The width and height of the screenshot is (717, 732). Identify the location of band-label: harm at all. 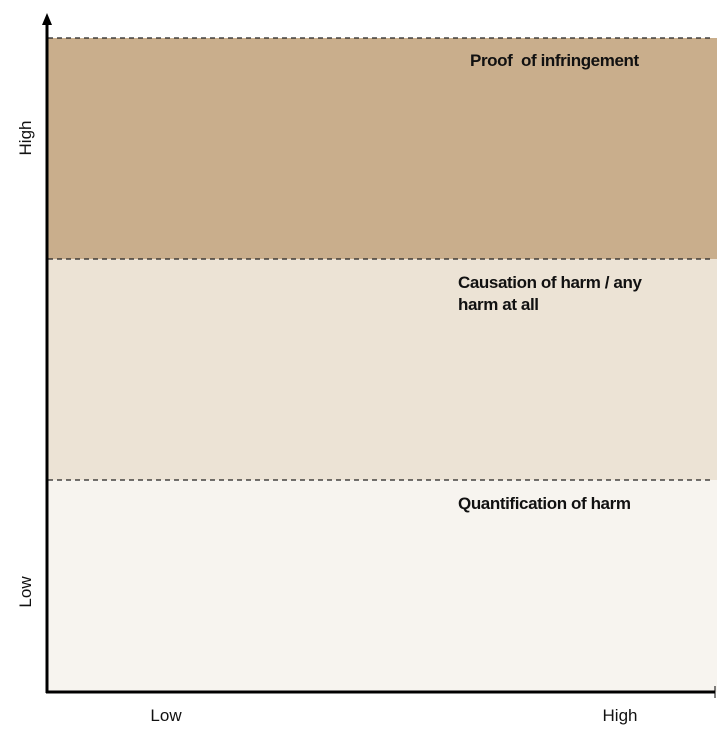
(498, 304).